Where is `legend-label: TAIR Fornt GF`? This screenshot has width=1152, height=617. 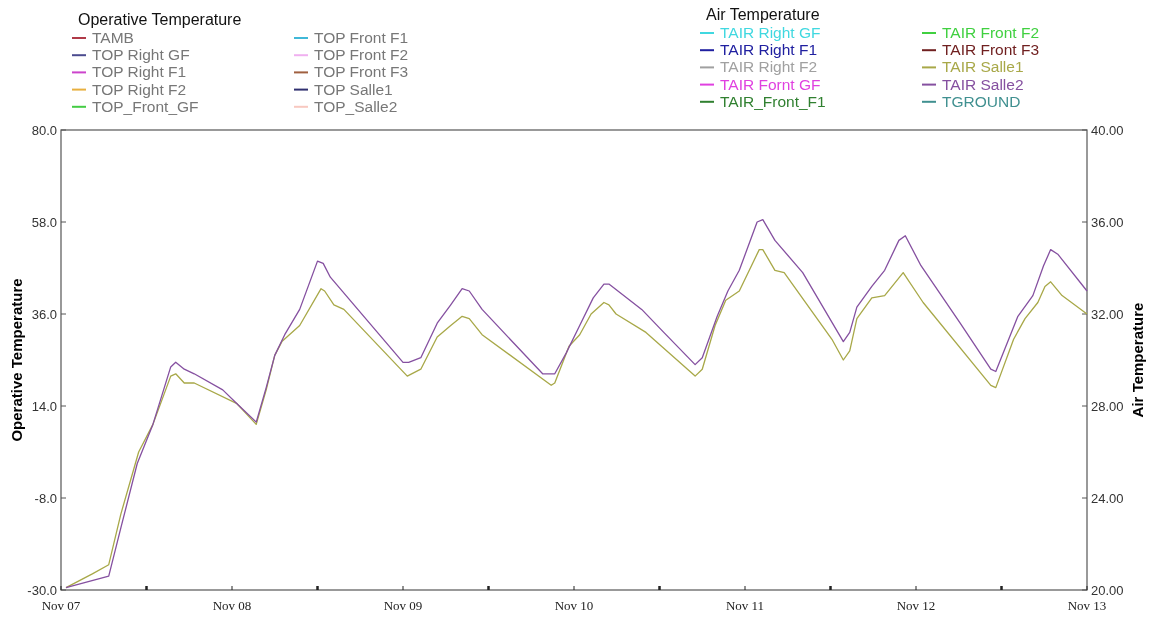 legend-label: TAIR Fornt GF is located at coordinates (770, 84).